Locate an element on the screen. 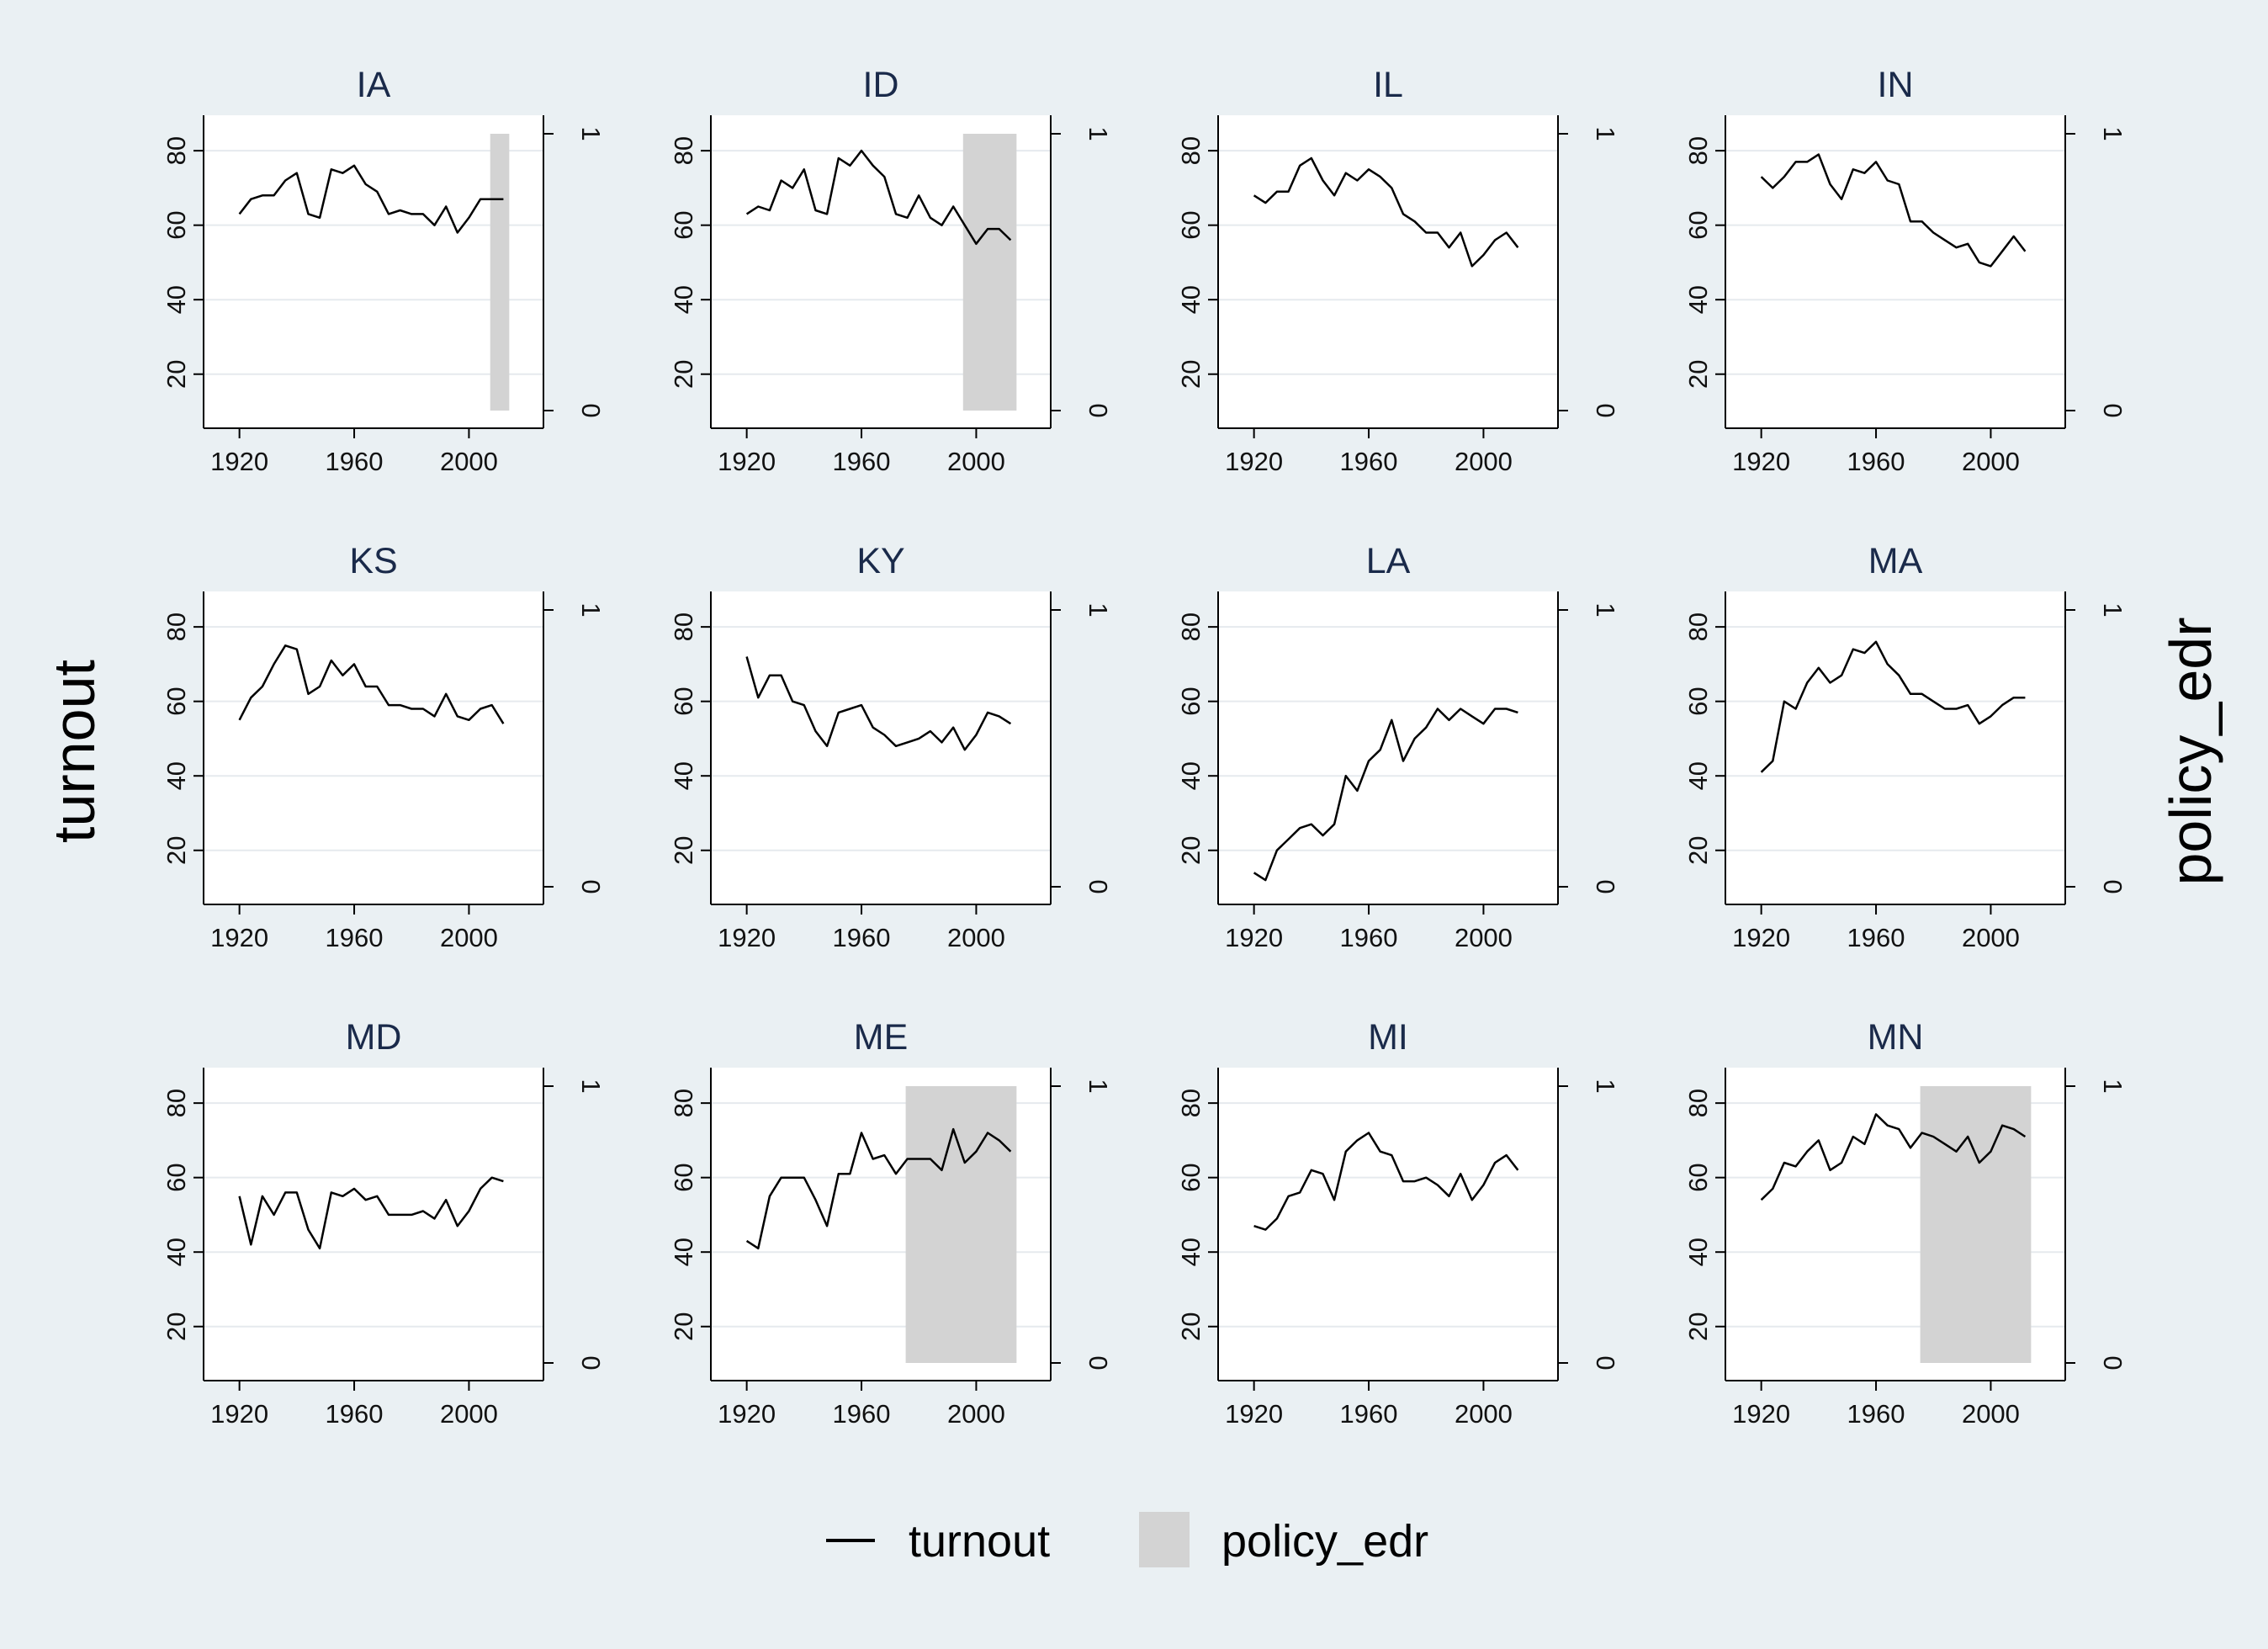 The height and width of the screenshot is (1649, 2268). legend-turnout-label: turnout is located at coordinates (979, 1541).